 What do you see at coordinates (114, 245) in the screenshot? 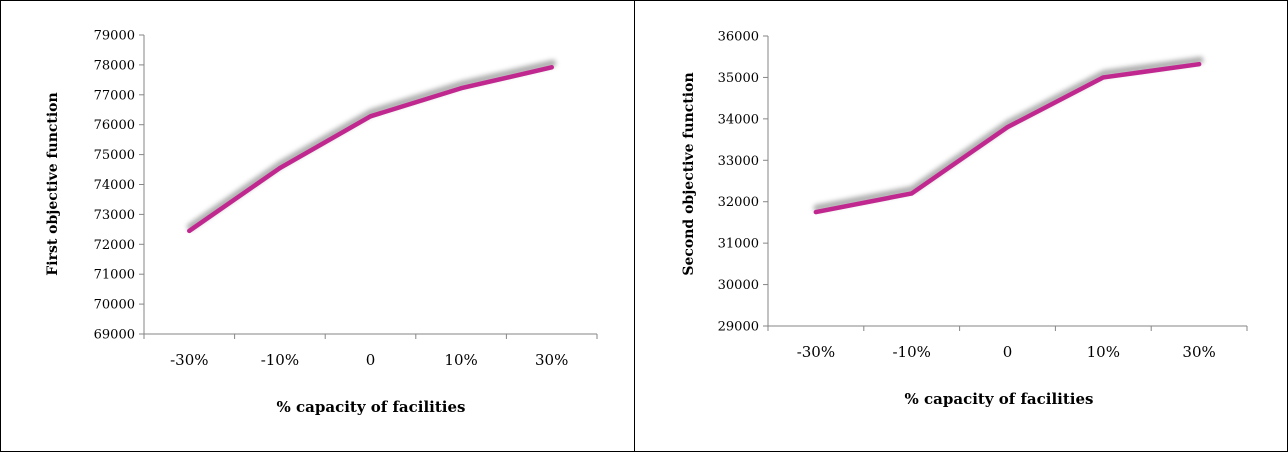
I see `y-tick-label: 72000` at bounding box center [114, 245].